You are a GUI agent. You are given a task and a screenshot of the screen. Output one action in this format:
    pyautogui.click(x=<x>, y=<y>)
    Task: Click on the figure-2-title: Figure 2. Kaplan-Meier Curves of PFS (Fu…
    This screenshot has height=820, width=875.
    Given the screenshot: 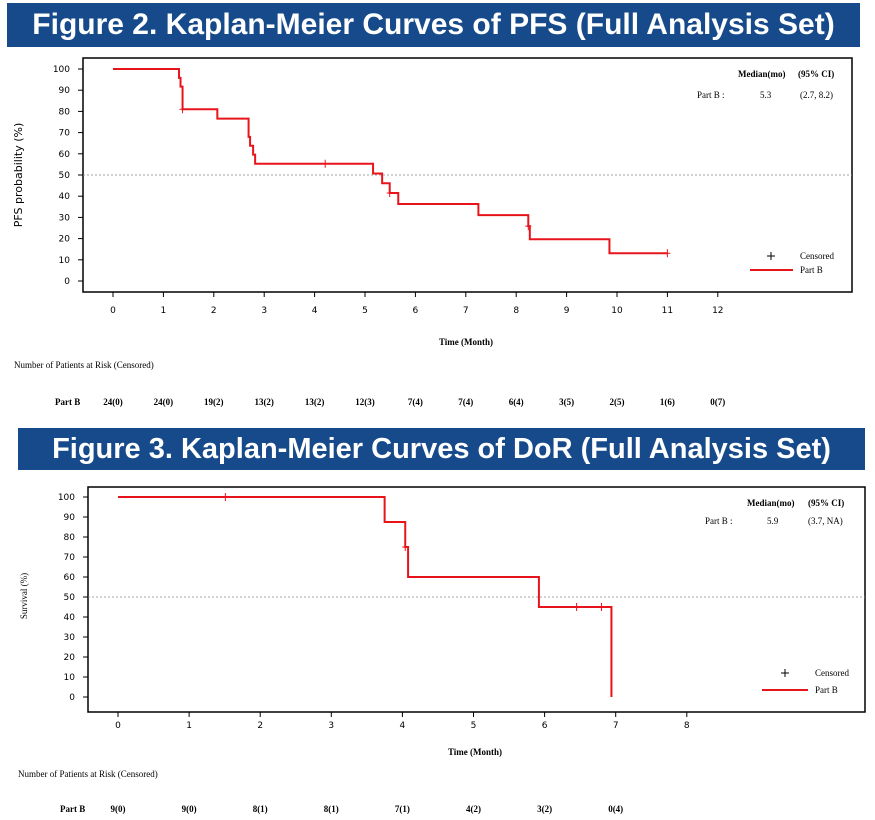 What is the action you would take?
    pyautogui.click(x=433, y=25)
    